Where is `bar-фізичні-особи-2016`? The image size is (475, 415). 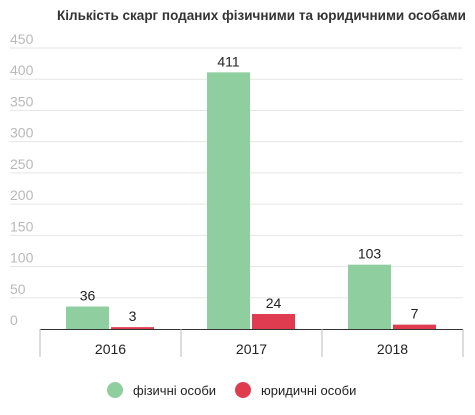 bar-фізичні-особи-2016 is located at coordinates (87, 317).